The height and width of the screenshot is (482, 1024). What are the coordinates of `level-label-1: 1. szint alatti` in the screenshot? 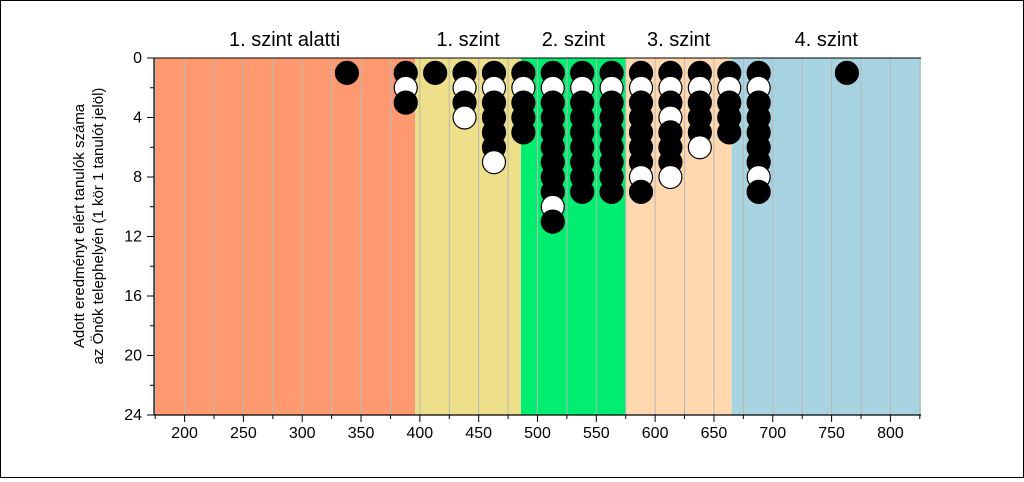 It's located at (284, 40).